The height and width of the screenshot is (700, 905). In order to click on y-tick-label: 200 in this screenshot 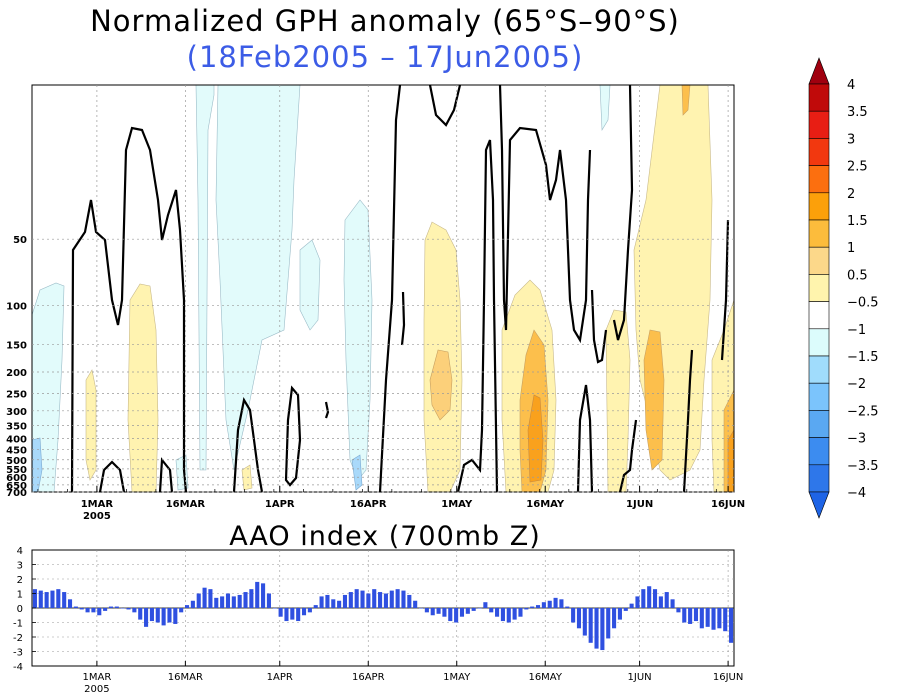, I will do `click(16, 373)`.